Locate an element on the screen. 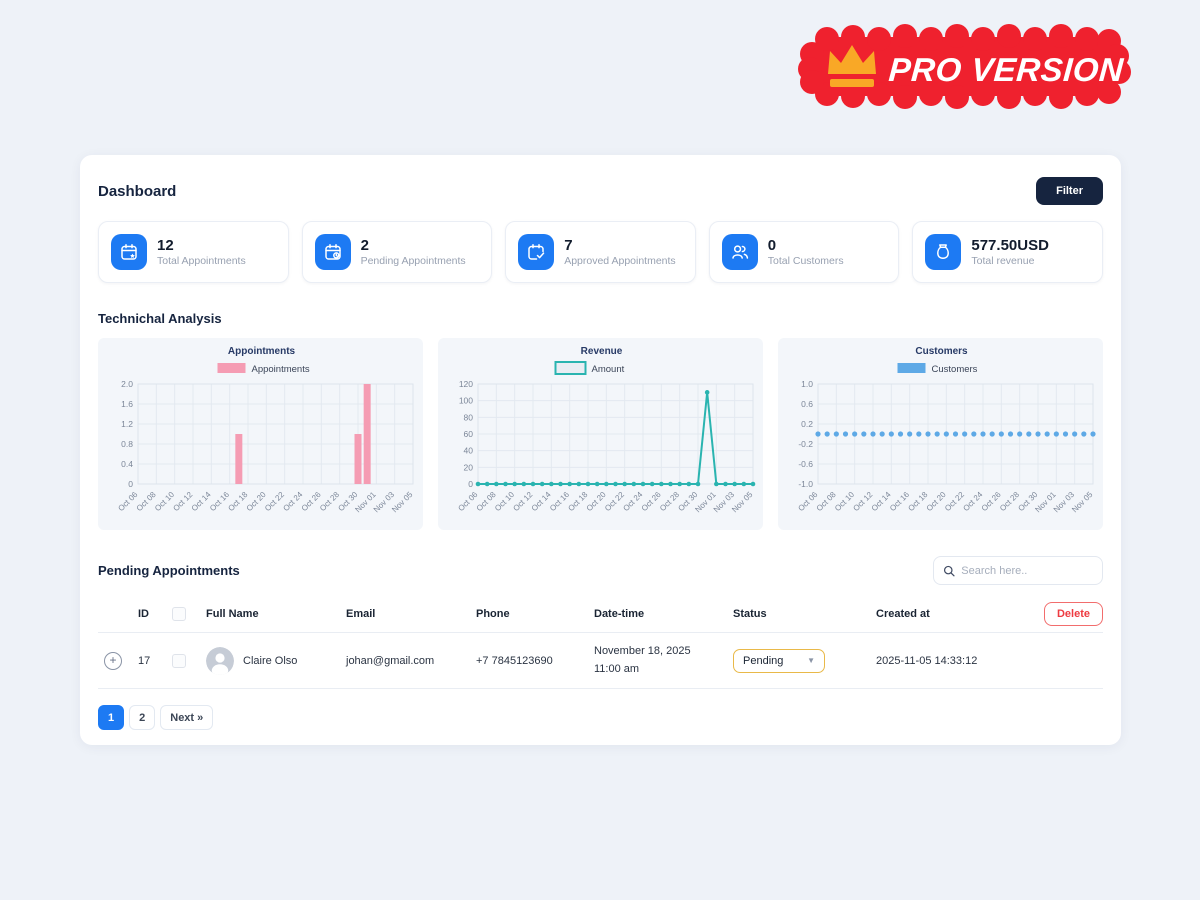 This screenshot has height=900, width=1200. col-id: ID is located at coordinates (143, 613).